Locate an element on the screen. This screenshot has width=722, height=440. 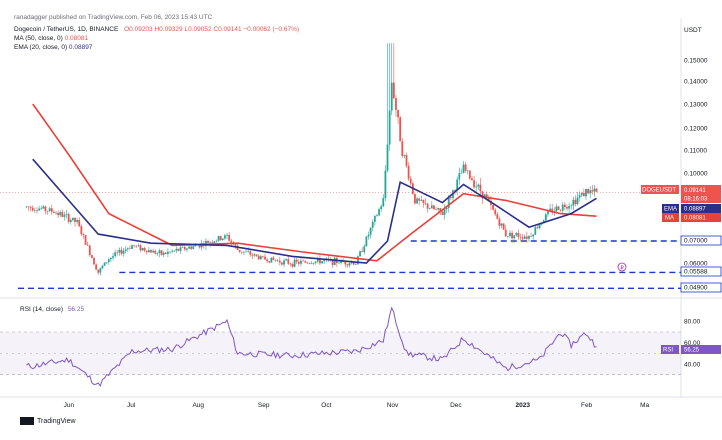
ma-legend: MA (50, close, 0) 0.08081 is located at coordinates (51, 39).